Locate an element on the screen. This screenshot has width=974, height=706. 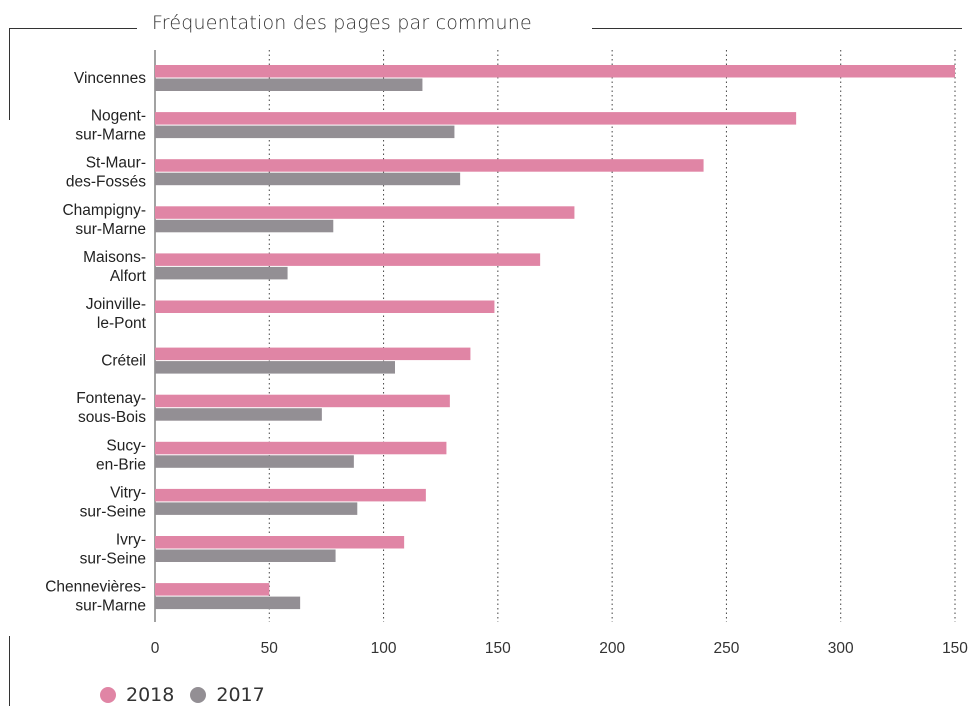
x-tick-label-3: 150 is located at coordinates (498, 648).